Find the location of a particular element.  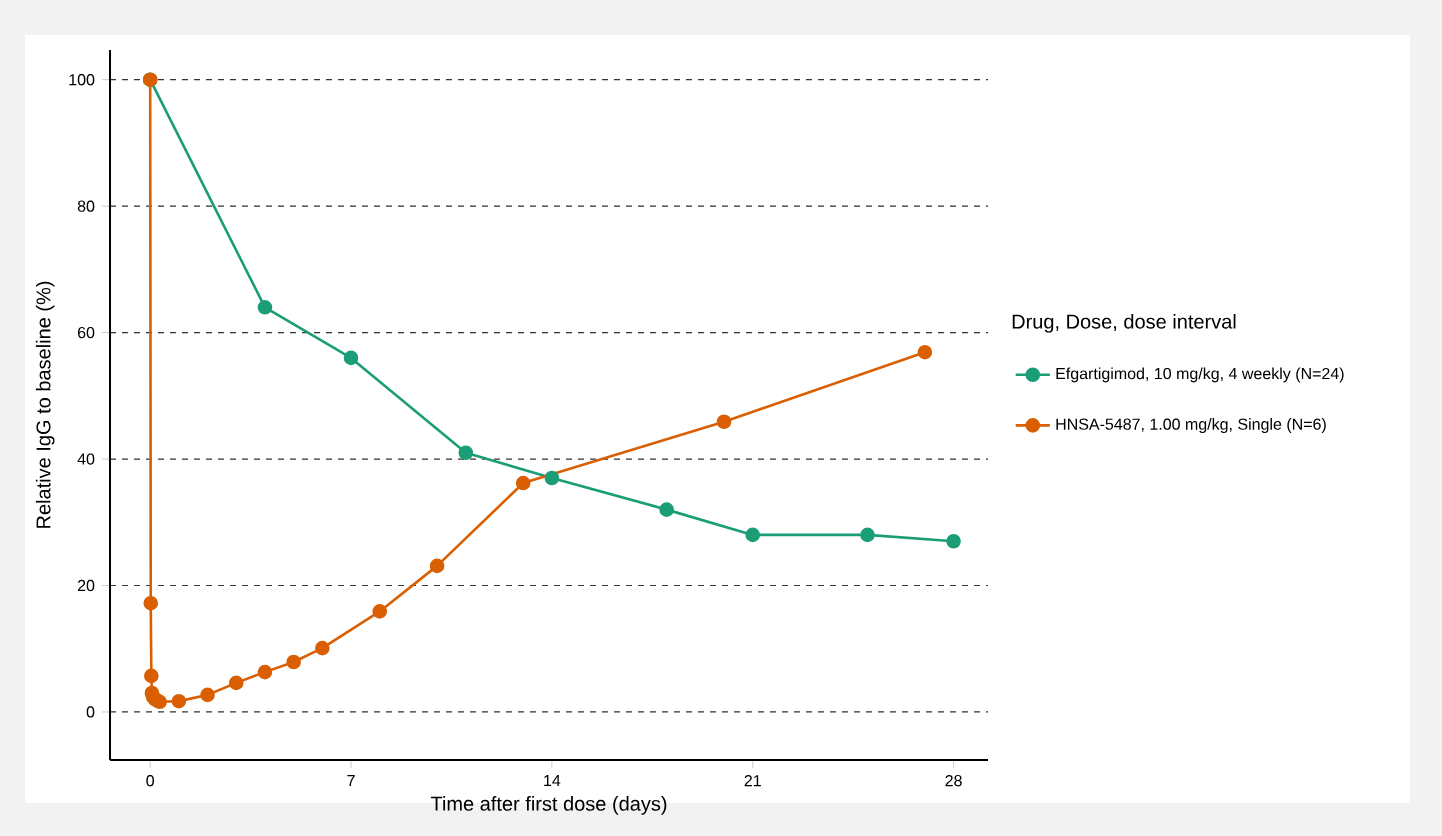

y-tick-label: 20 is located at coordinates (86, 585).